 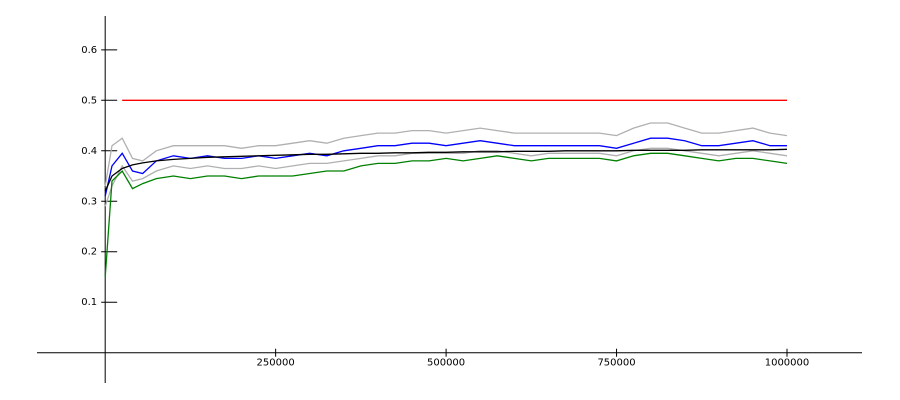 I want to click on x-tick-label: 750000, so click(x=616, y=363).